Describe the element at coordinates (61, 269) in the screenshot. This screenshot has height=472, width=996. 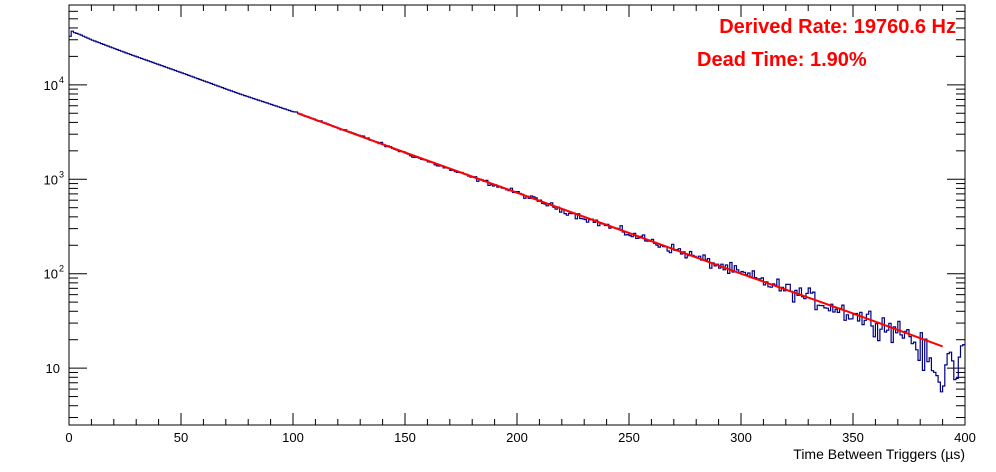
I see `y-tick-exponent: 2` at that location.